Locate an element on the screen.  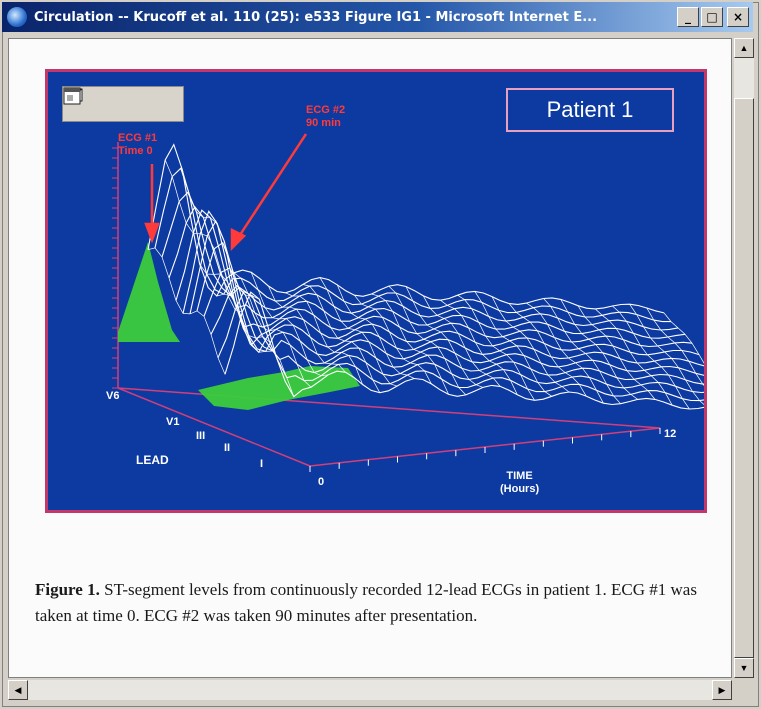
time-axis-label-line1: TIME is located at coordinates (519, 476).